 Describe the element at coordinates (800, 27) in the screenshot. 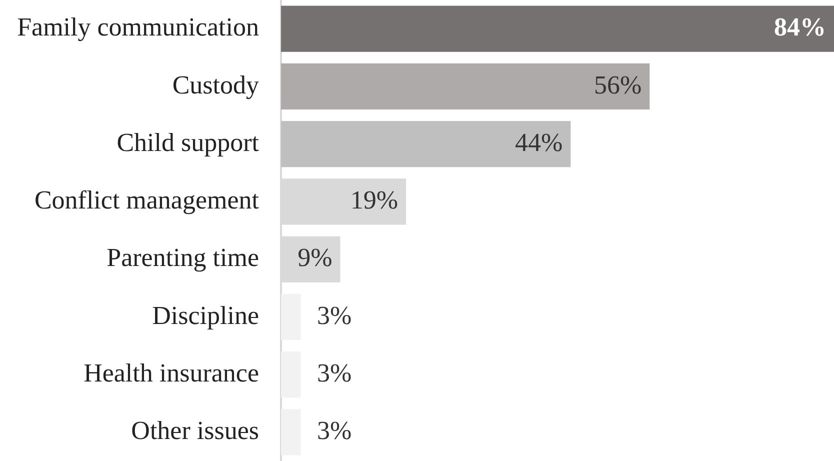

I see `data-label: 84%` at that location.